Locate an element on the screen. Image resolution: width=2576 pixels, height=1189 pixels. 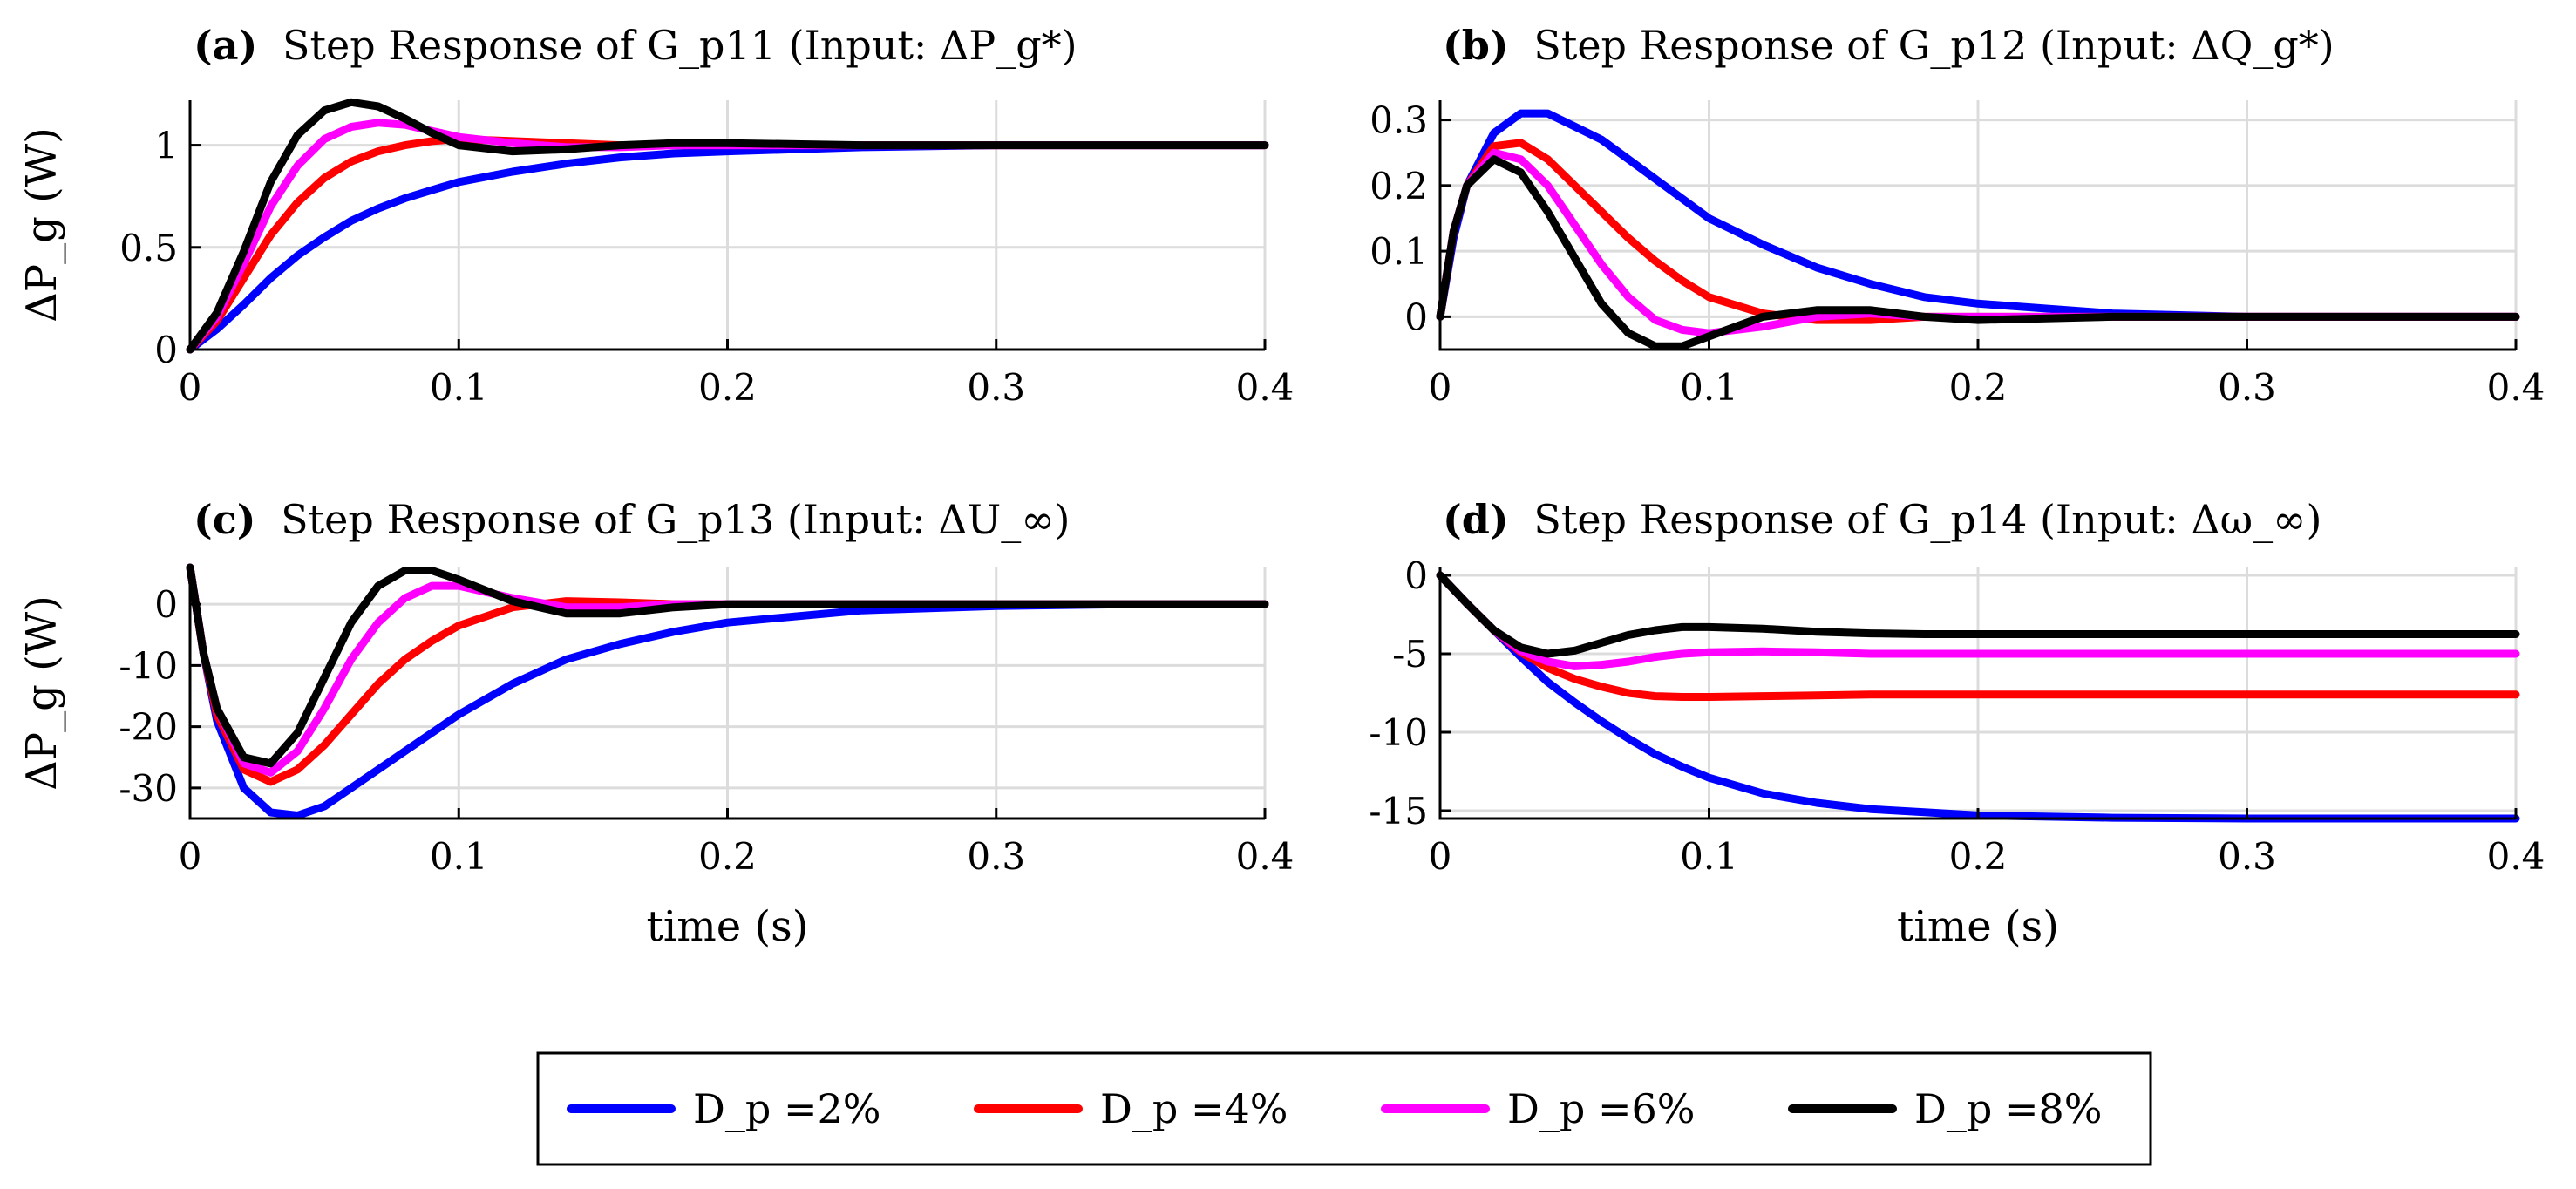
y-tick-label: 1 is located at coordinates (166, 146).